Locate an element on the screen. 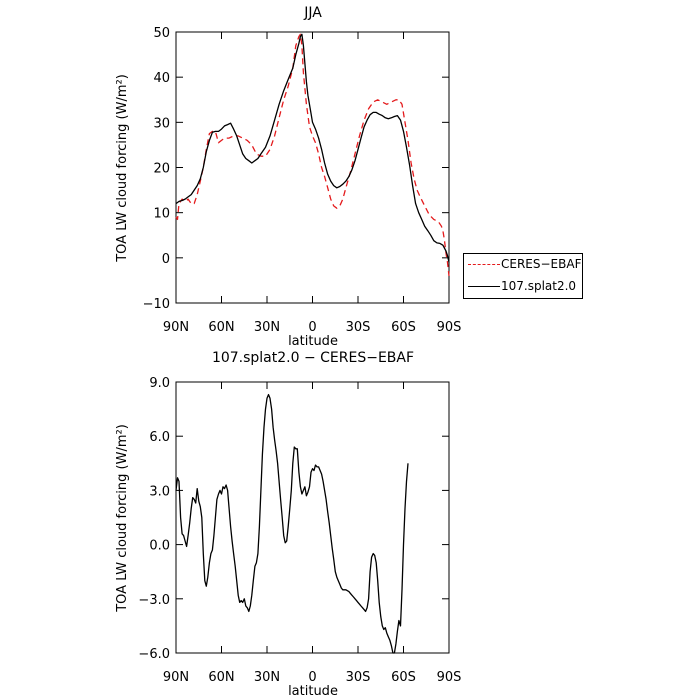  top-y-tick-label: 10 is located at coordinates (161, 214).